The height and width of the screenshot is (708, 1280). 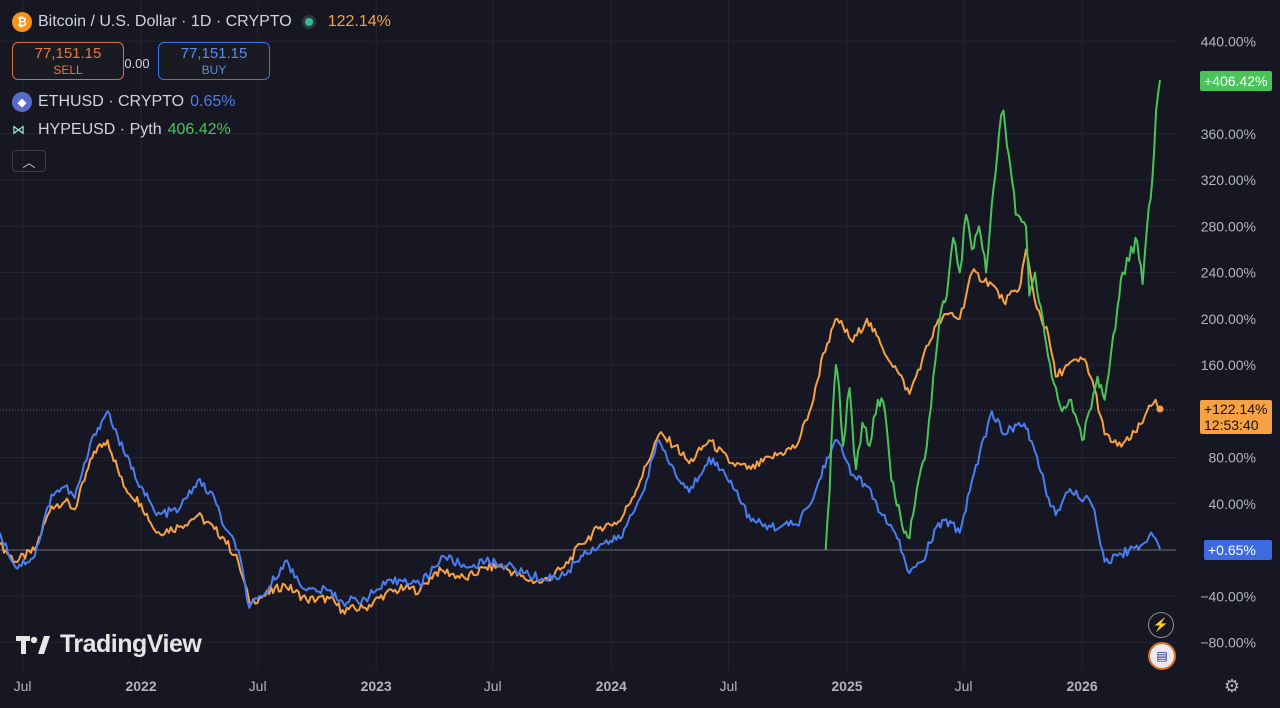 I want to click on buy-label: BUY, so click(x=214, y=70).